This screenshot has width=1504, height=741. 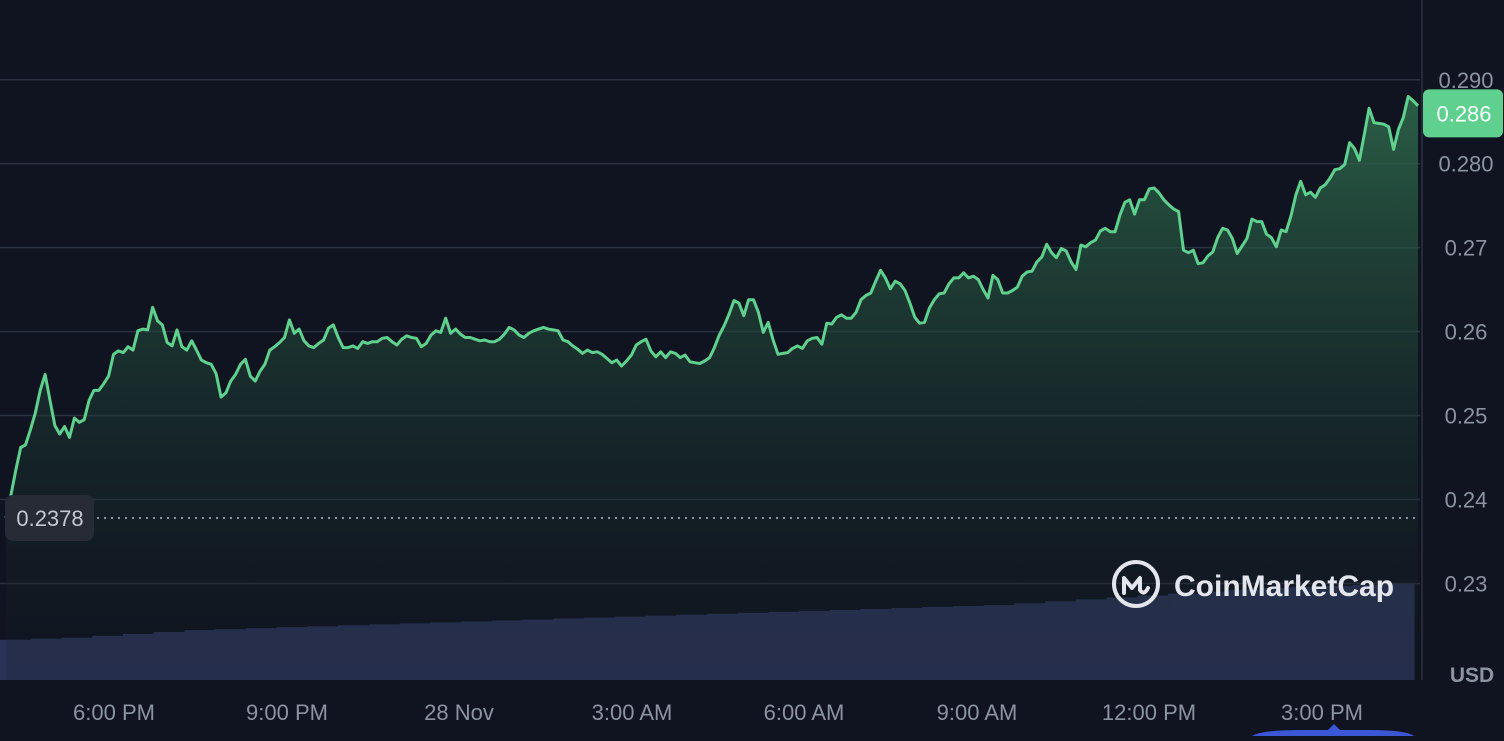 I want to click on coinmarketcap-watermark: CoinMarketCap, so click(x=1253, y=584).